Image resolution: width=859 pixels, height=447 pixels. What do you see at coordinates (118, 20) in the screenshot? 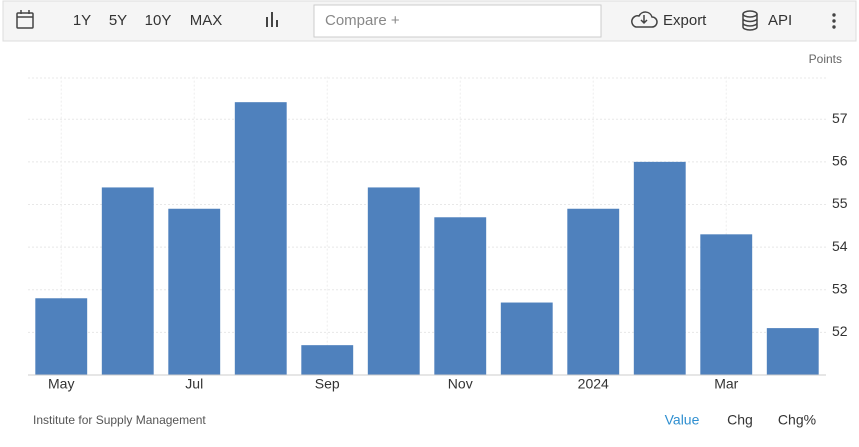
I see `range-button: 5Y` at bounding box center [118, 20].